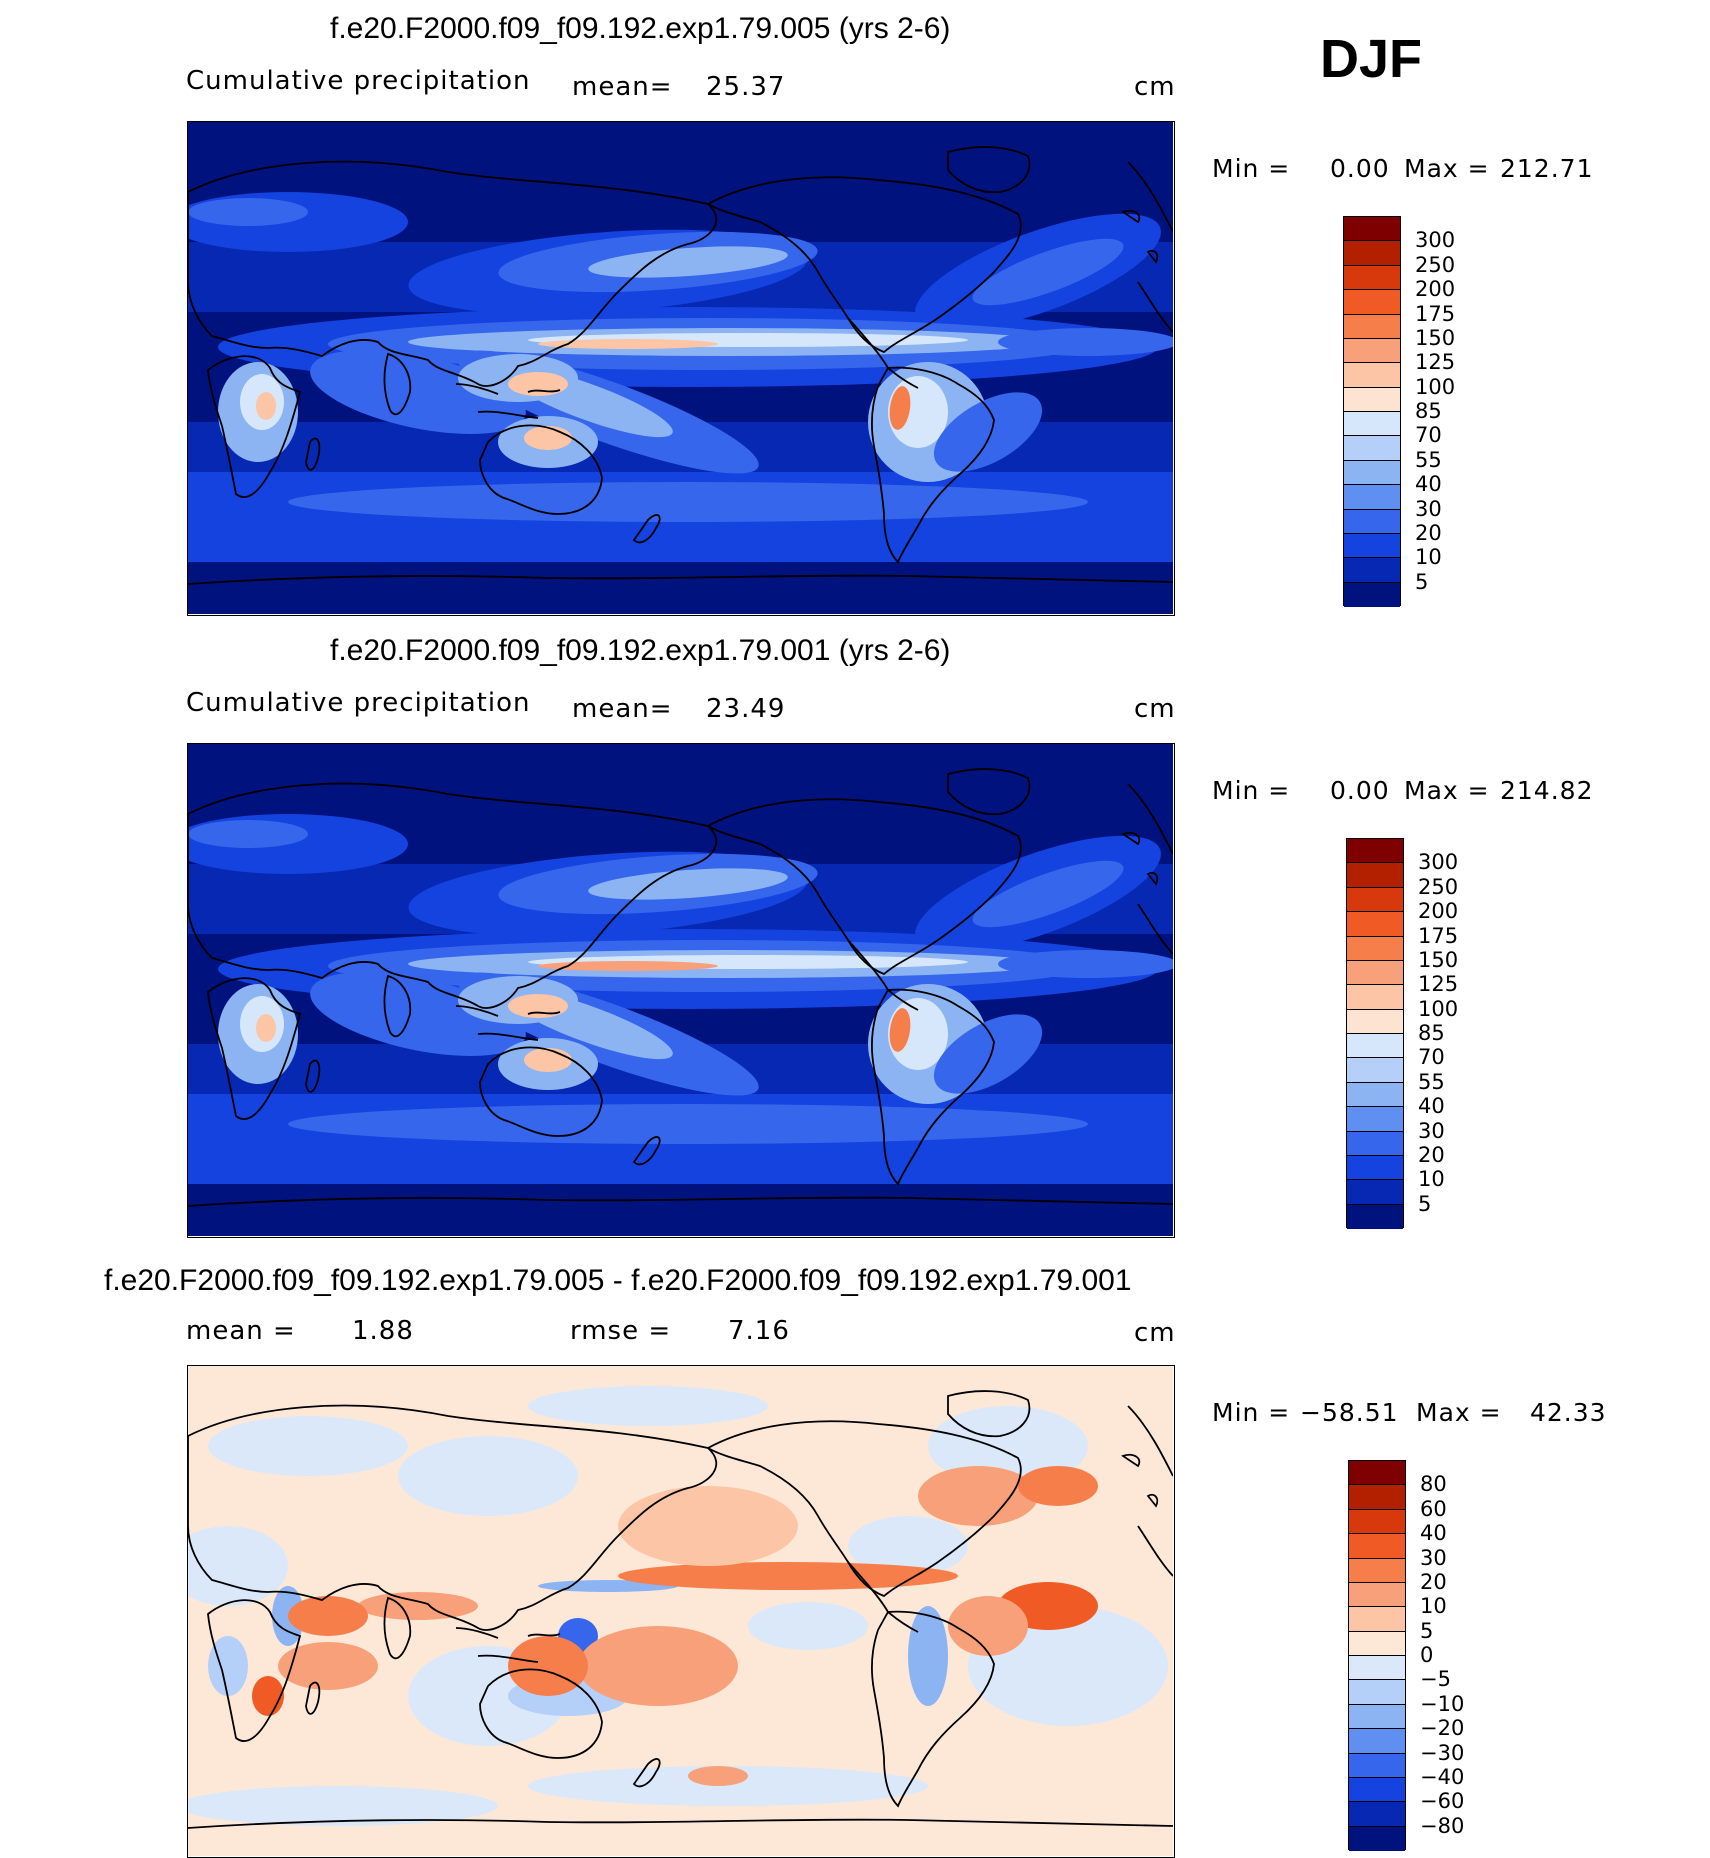  I want to click on colorbar-label: 100, so click(1435, 386).